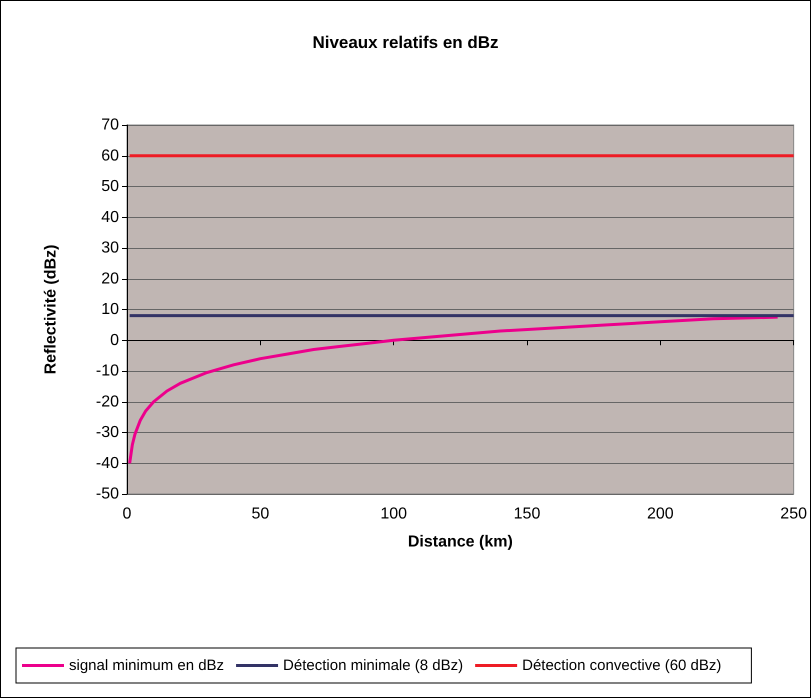 The image size is (811, 698). I want to click on legend-label: Détection minimale (8 dBz), so click(373, 665).